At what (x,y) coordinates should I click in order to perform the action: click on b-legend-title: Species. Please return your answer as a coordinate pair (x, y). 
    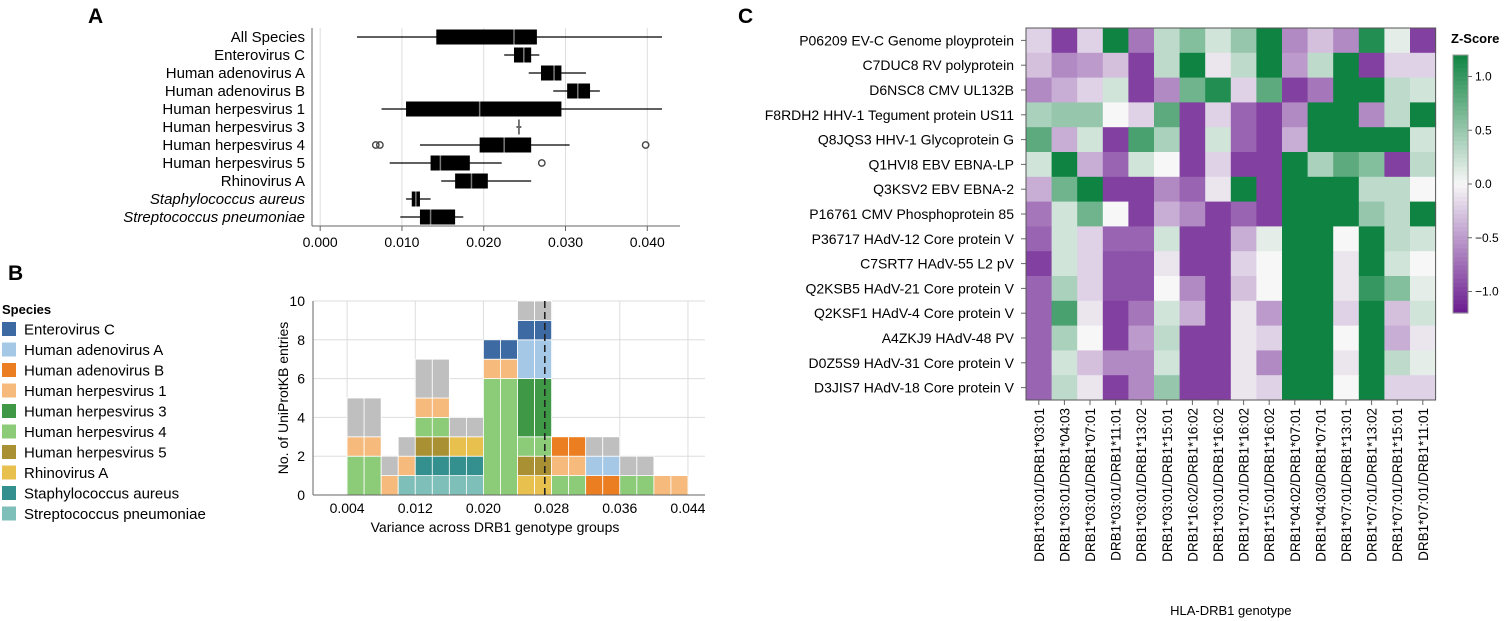
    Looking at the image, I should click on (26, 309).